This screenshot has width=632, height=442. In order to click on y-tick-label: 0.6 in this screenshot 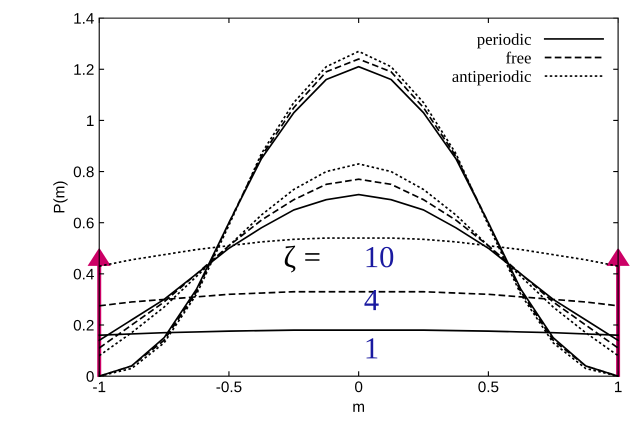, I will do `click(84, 223)`.